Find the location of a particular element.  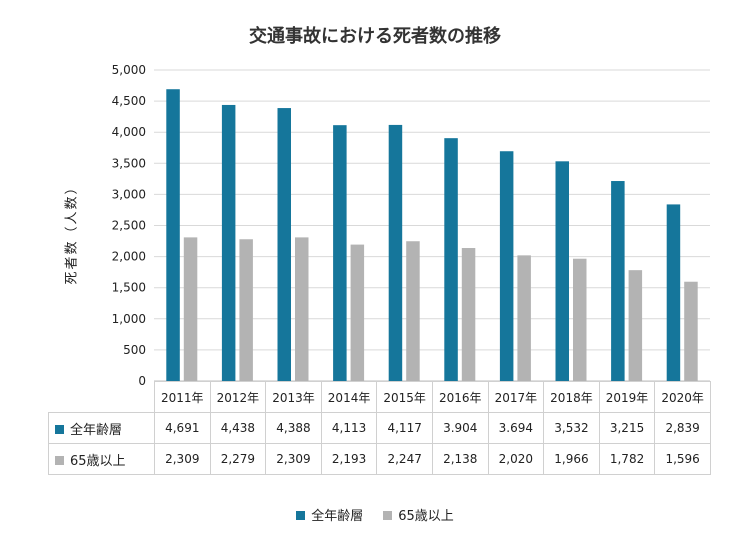

data-label: 2,020 is located at coordinates (516, 459).